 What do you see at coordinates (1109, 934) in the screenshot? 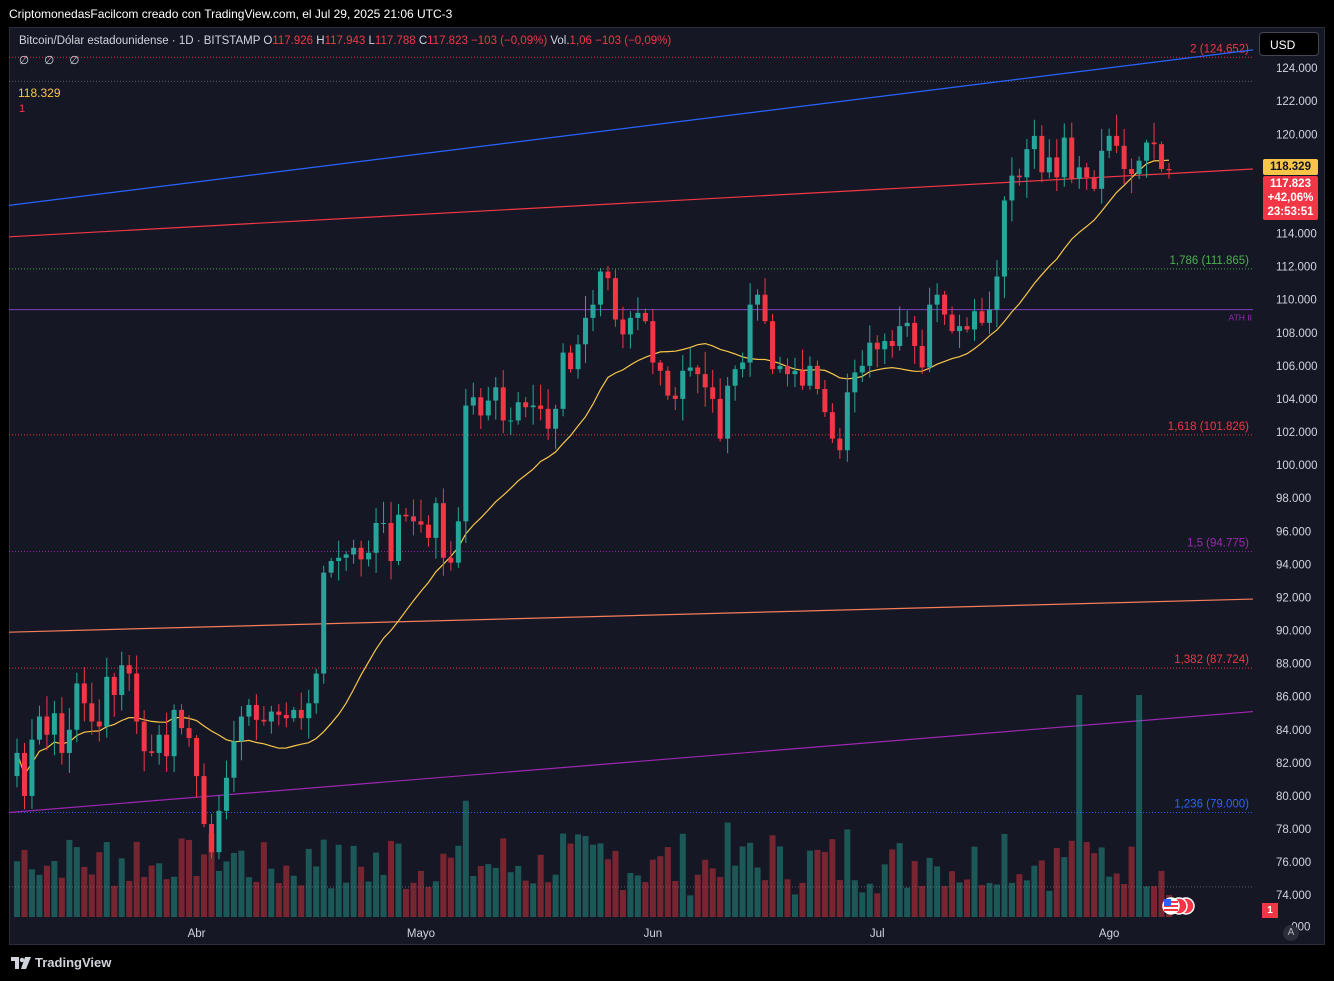
I see `time-tick-label: Ago` at bounding box center [1109, 934].